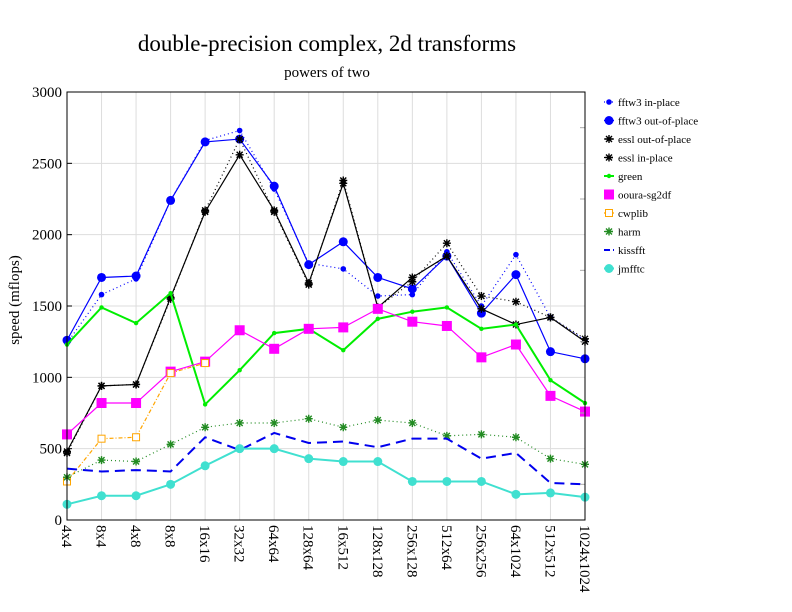 This screenshot has width=792, height=612. What do you see at coordinates (624, 251) in the screenshot?
I see `legend-item: kissfft` at bounding box center [624, 251].